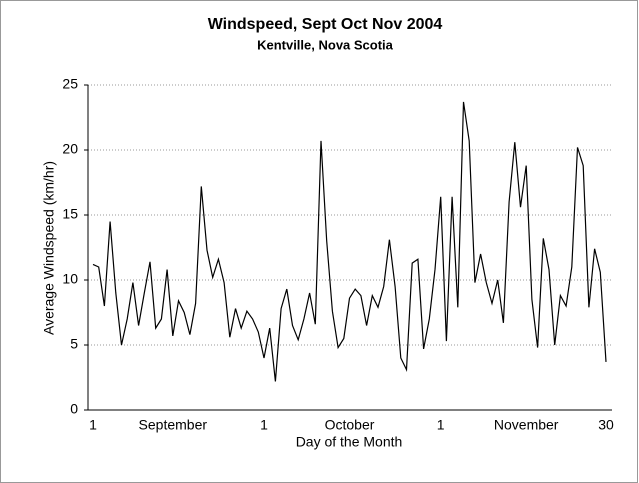  Describe the element at coordinates (70, 214) in the screenshot. I see `y-tick-label: 15` at that location.